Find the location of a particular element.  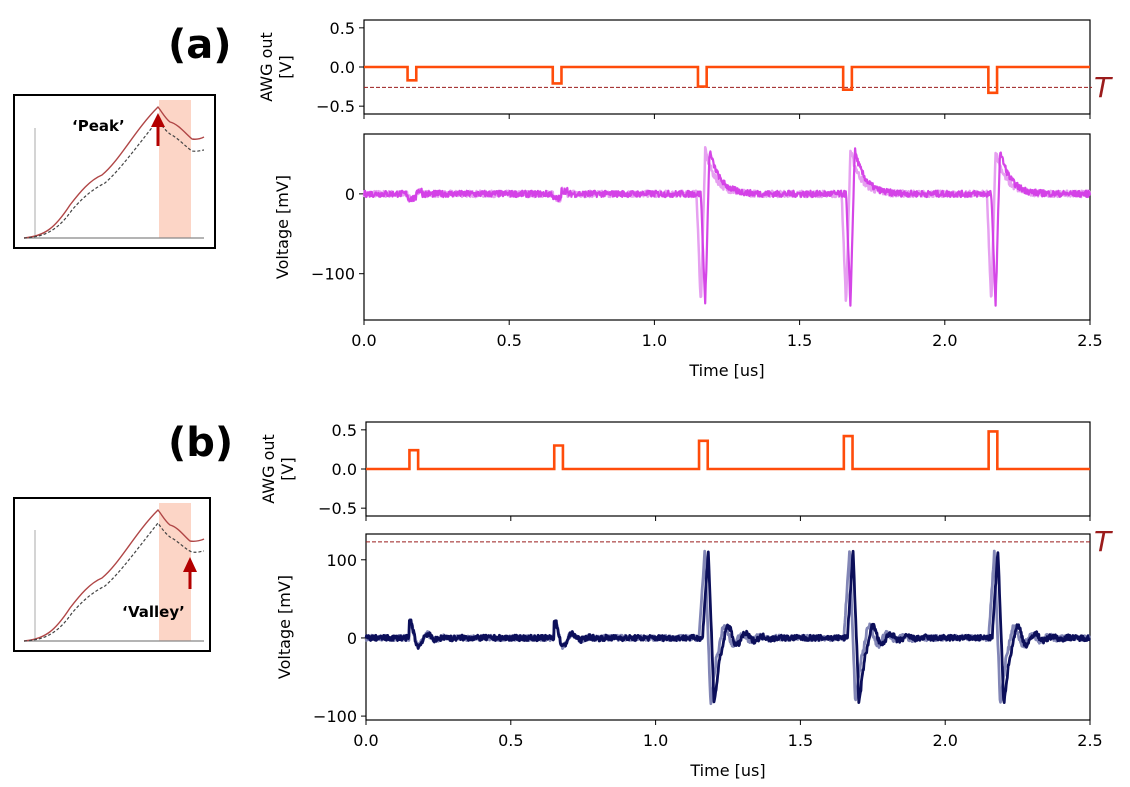

a-voltage-trace-light is located at coordinates (726, 223).